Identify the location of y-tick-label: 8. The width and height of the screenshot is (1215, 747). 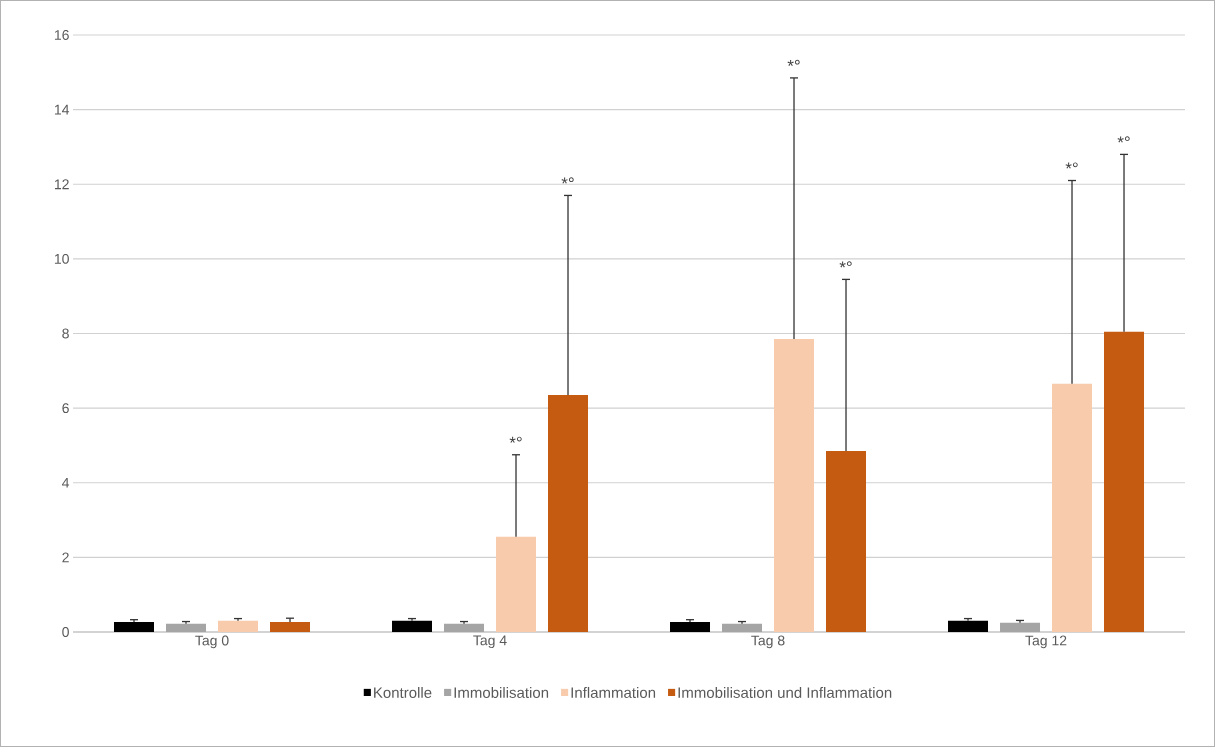
(65, 333).